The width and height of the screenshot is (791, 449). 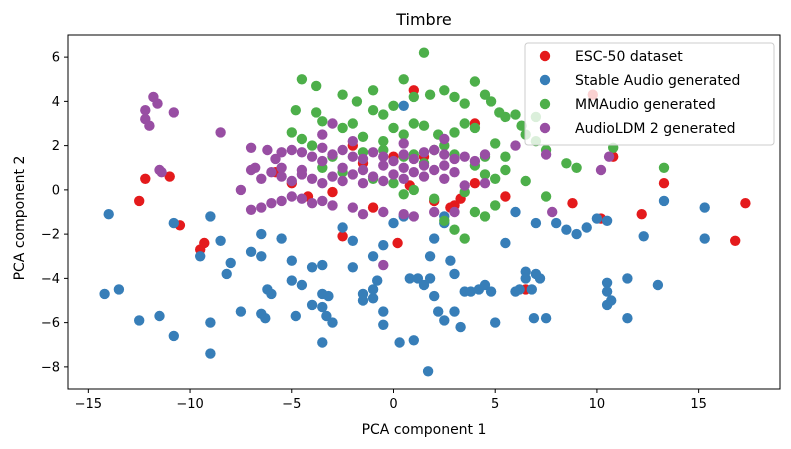 What do you see at coordinates (495, 404) in the screenshot?
I see `x-tick-label: 5` at bounding box center [495, 404].